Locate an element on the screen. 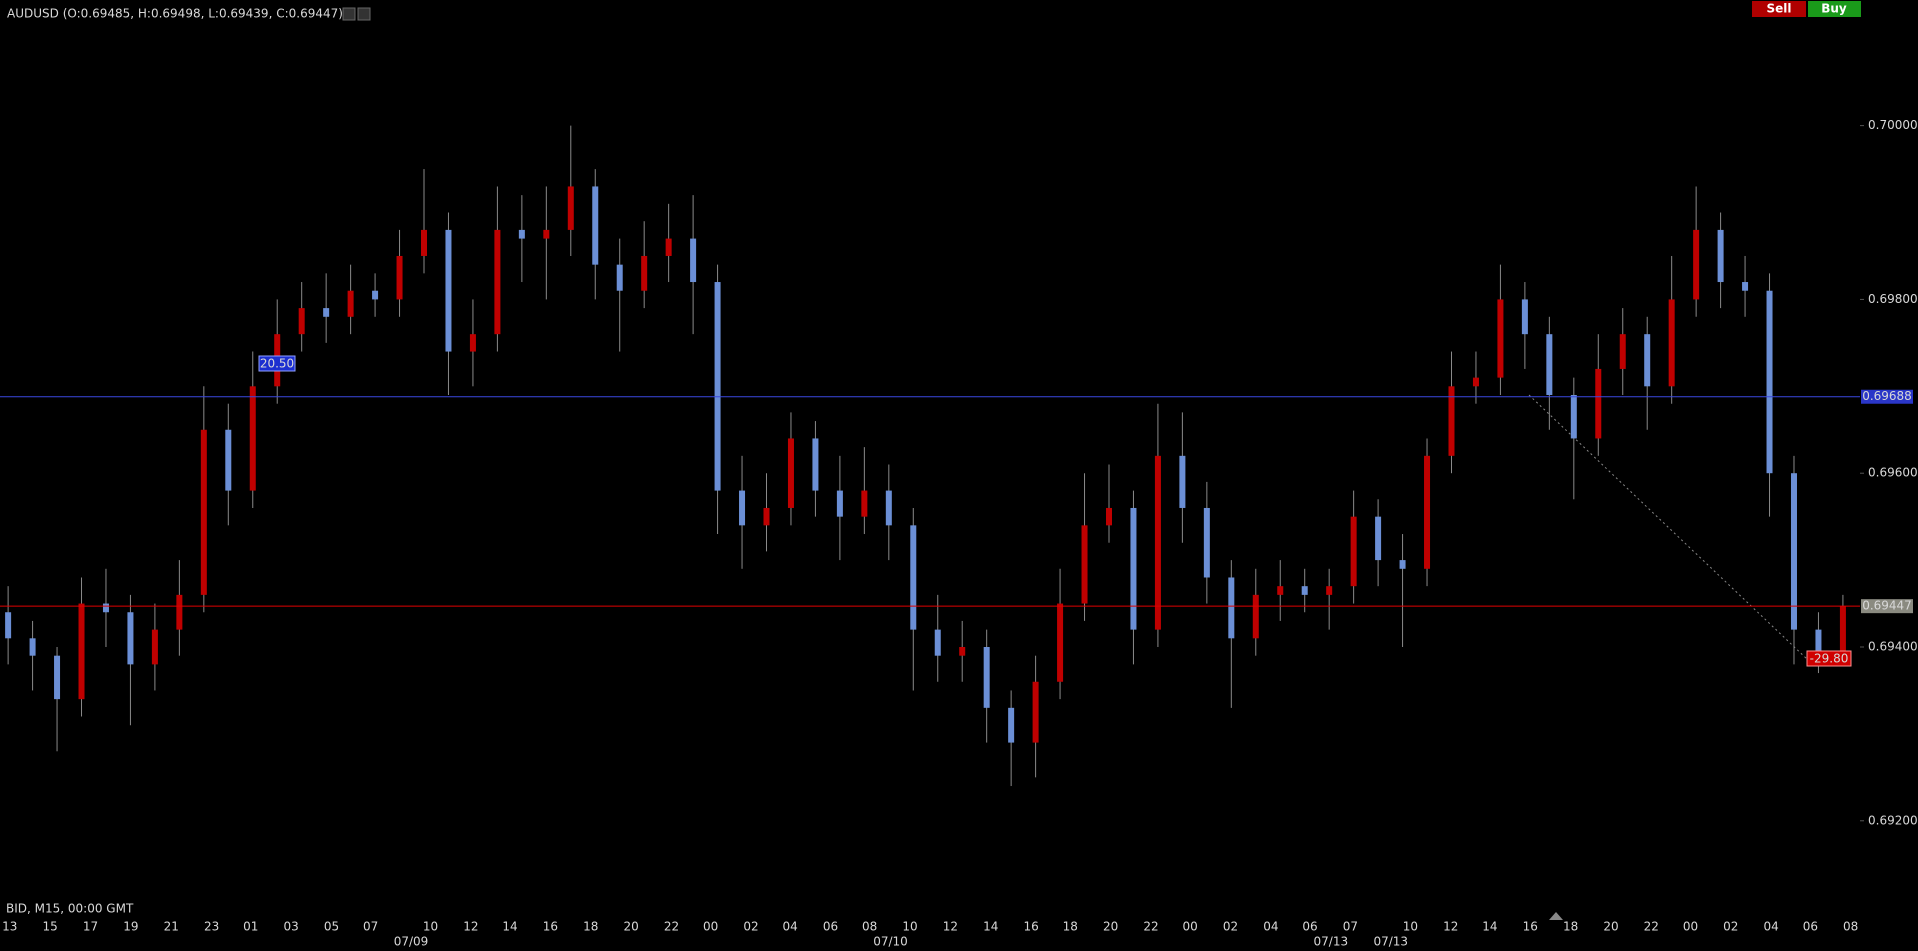 This screenshot has height=951, width=1918. x-tick-label: 15 is located at coordinates (50, 927).